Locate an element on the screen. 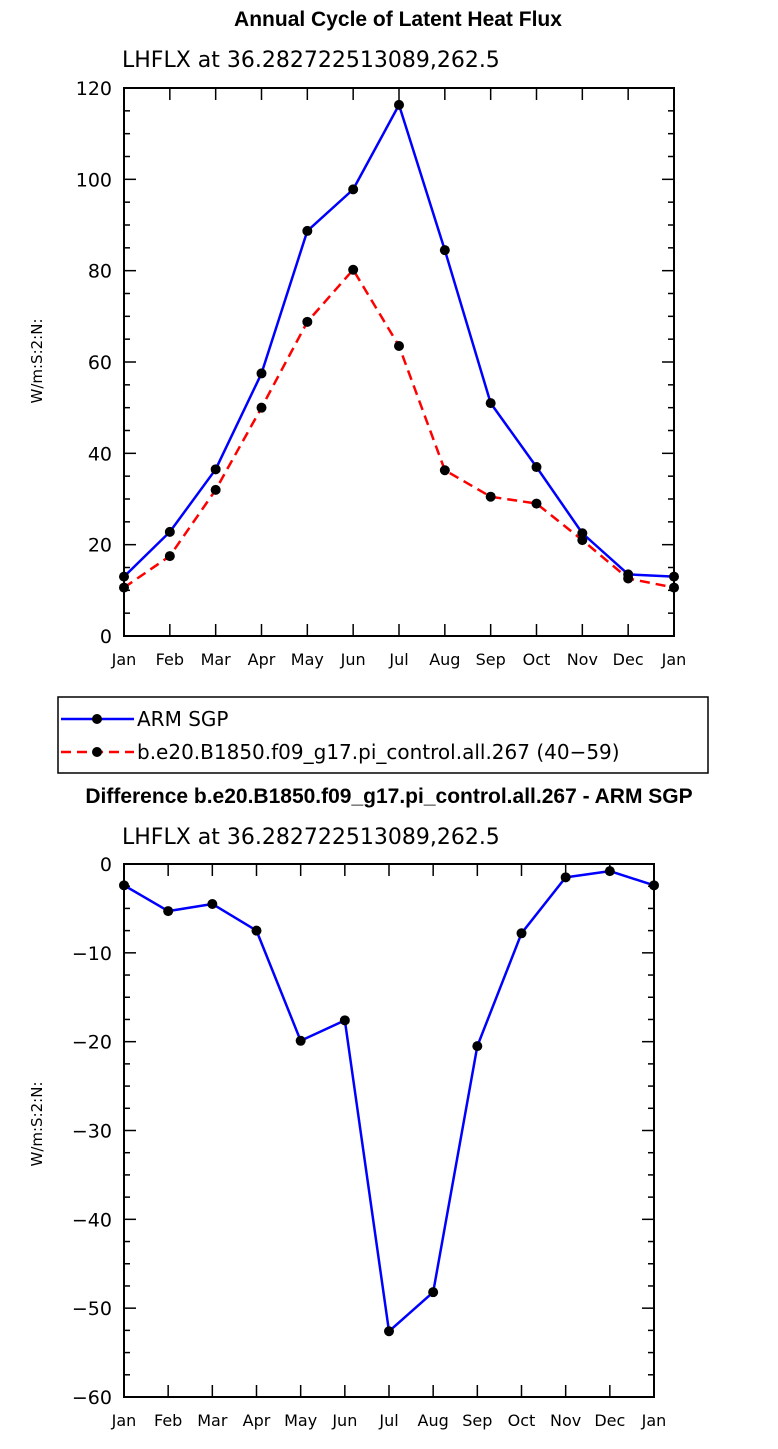  y-tick-label: −50 is located at coordinates (92, 1309).